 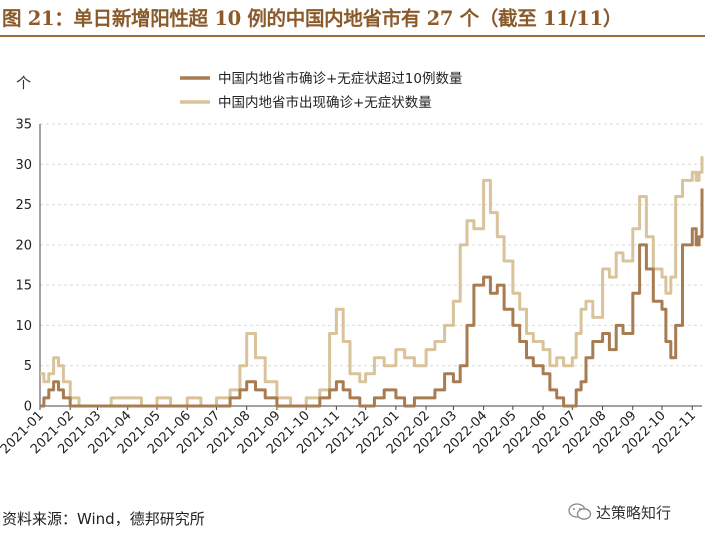 I want to click on figure-title: 图 21：单日新增阳性超 10 例的中国内地省市有 27 个（截至 11/11）, so click(x=312, y=18).